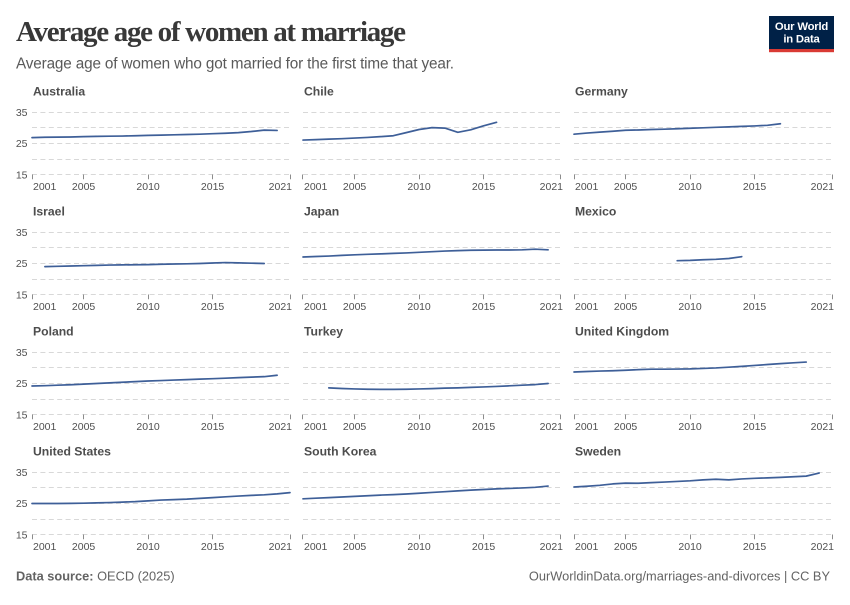 The height and width of the screenshot is (605, 850). What do you see at coordinates (622, 332) in the screenshot?
I see `svg-text: United Kingdom` at bounding box center [622, 332].